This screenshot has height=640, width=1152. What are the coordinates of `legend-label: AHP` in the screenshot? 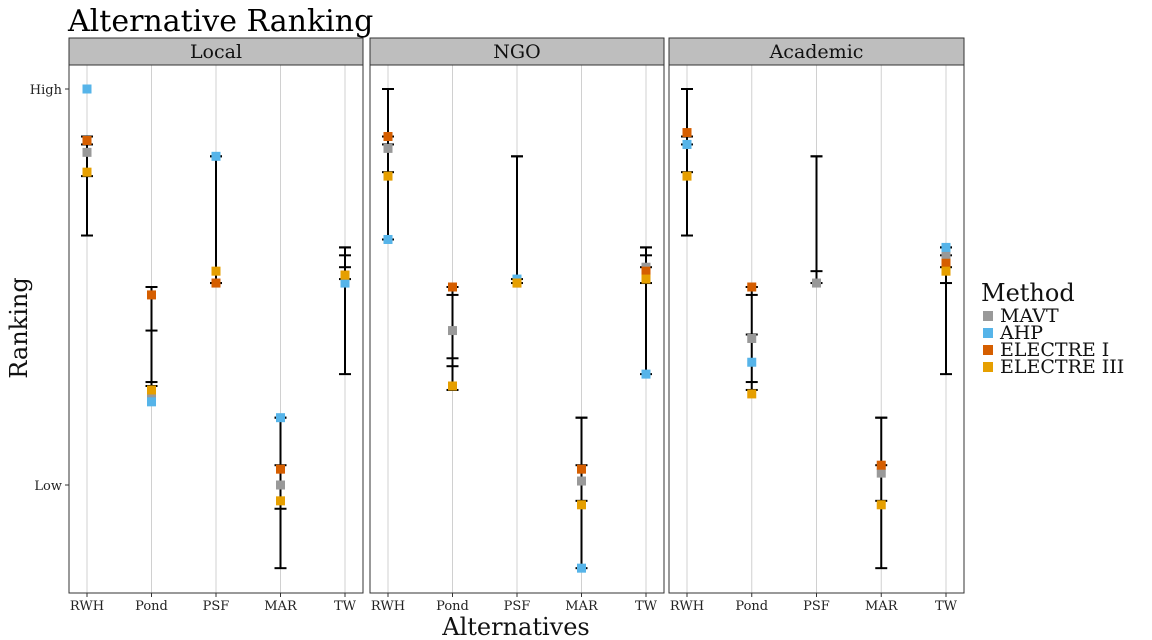 It's located at (1021, 333).